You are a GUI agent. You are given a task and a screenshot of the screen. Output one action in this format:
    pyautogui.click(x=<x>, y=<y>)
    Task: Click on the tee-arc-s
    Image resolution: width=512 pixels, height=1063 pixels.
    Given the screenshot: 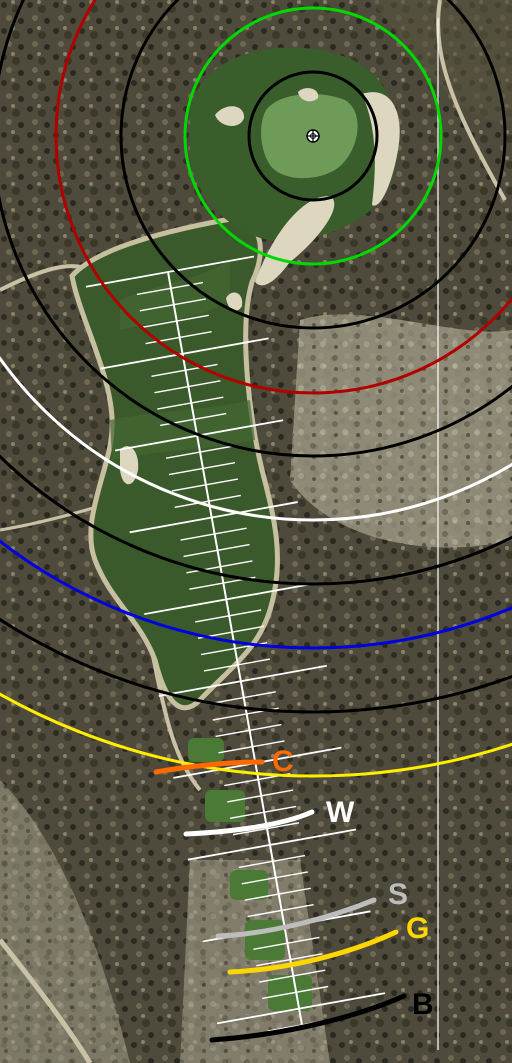 What is the action you would take?
    pyautogui.click(x=296, y=918)
    